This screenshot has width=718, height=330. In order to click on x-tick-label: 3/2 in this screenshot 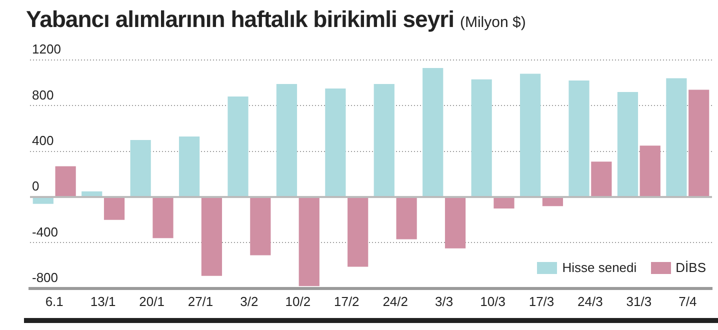, I will do `click(249, 301)`.